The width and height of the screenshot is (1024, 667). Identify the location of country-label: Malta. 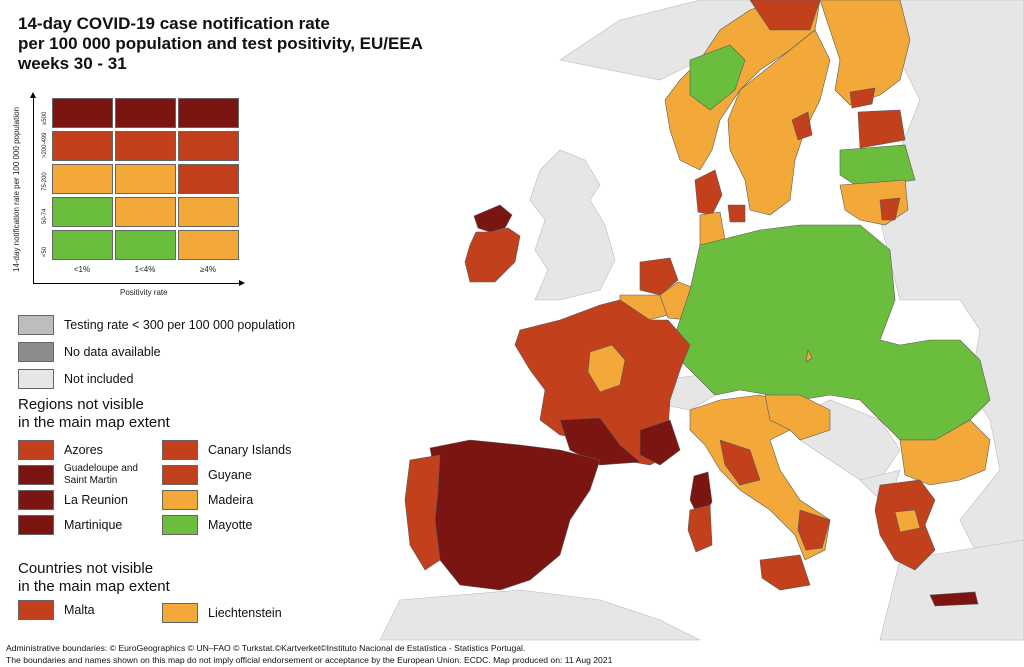
(79, 610).